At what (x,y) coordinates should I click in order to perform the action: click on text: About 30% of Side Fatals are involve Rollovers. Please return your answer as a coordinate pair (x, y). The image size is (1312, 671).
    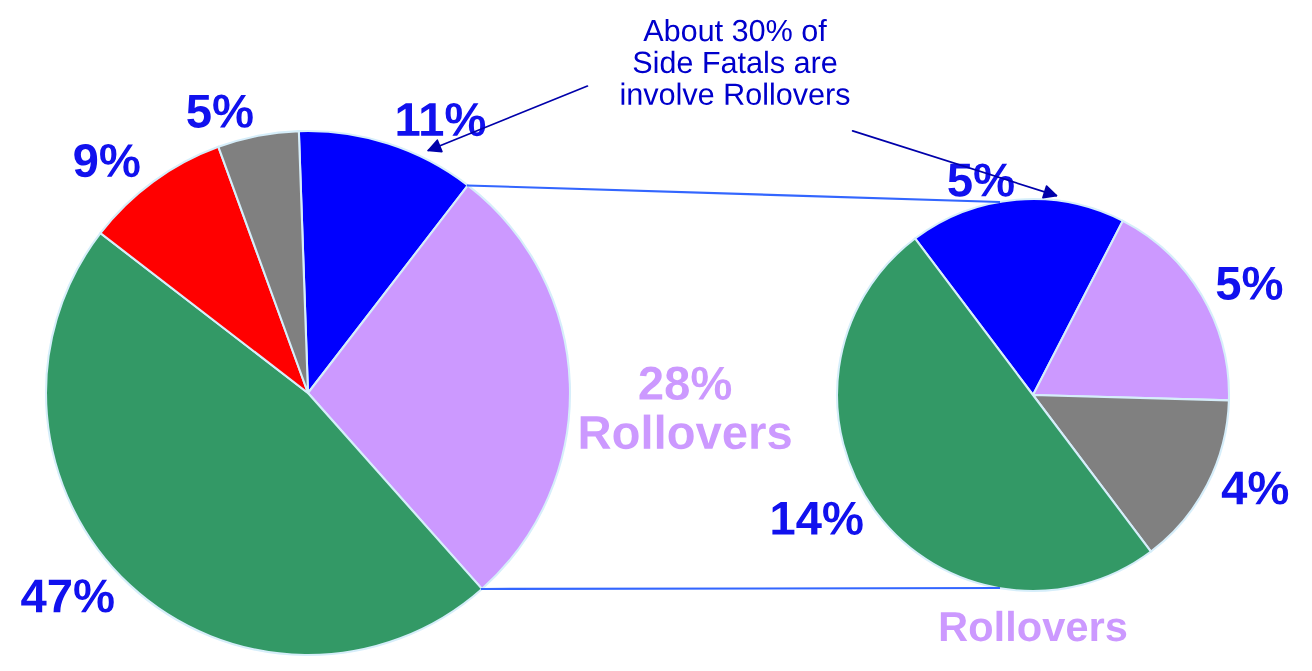
    Looking at the image, I should click on (735, 62).